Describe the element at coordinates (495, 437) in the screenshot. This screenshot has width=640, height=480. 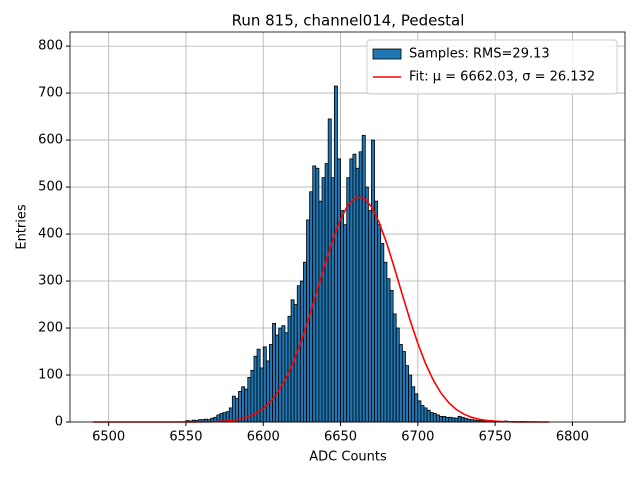
I see `x-tick-label: 6750` at that location.